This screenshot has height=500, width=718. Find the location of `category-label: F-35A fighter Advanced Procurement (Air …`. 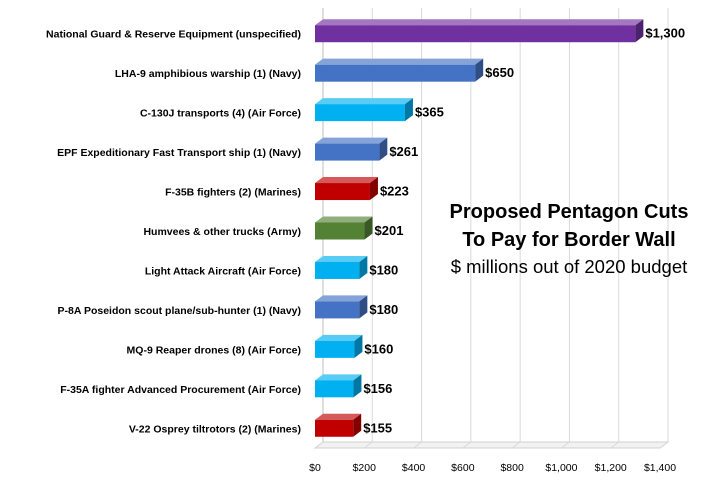

category-label: F-35A fighter Advanced Procurement (Air … is located at coordinates (180, 390).